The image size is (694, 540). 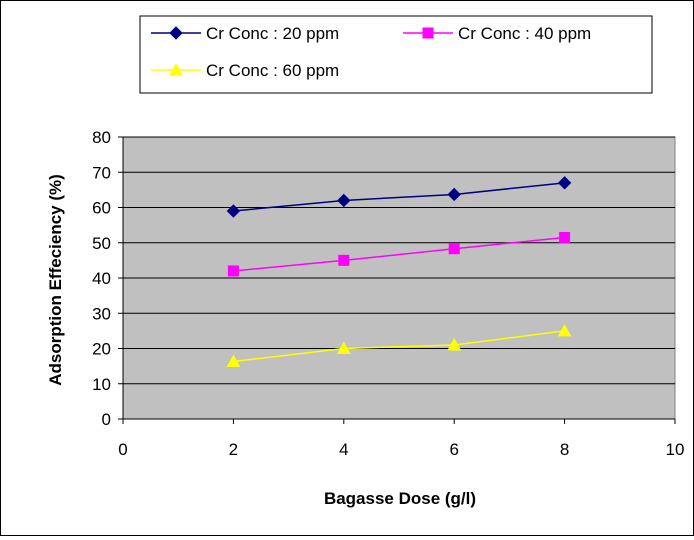 I want to click on legend-item-2: Cr Conc : 40 ppm, so click(x=497, y=33).